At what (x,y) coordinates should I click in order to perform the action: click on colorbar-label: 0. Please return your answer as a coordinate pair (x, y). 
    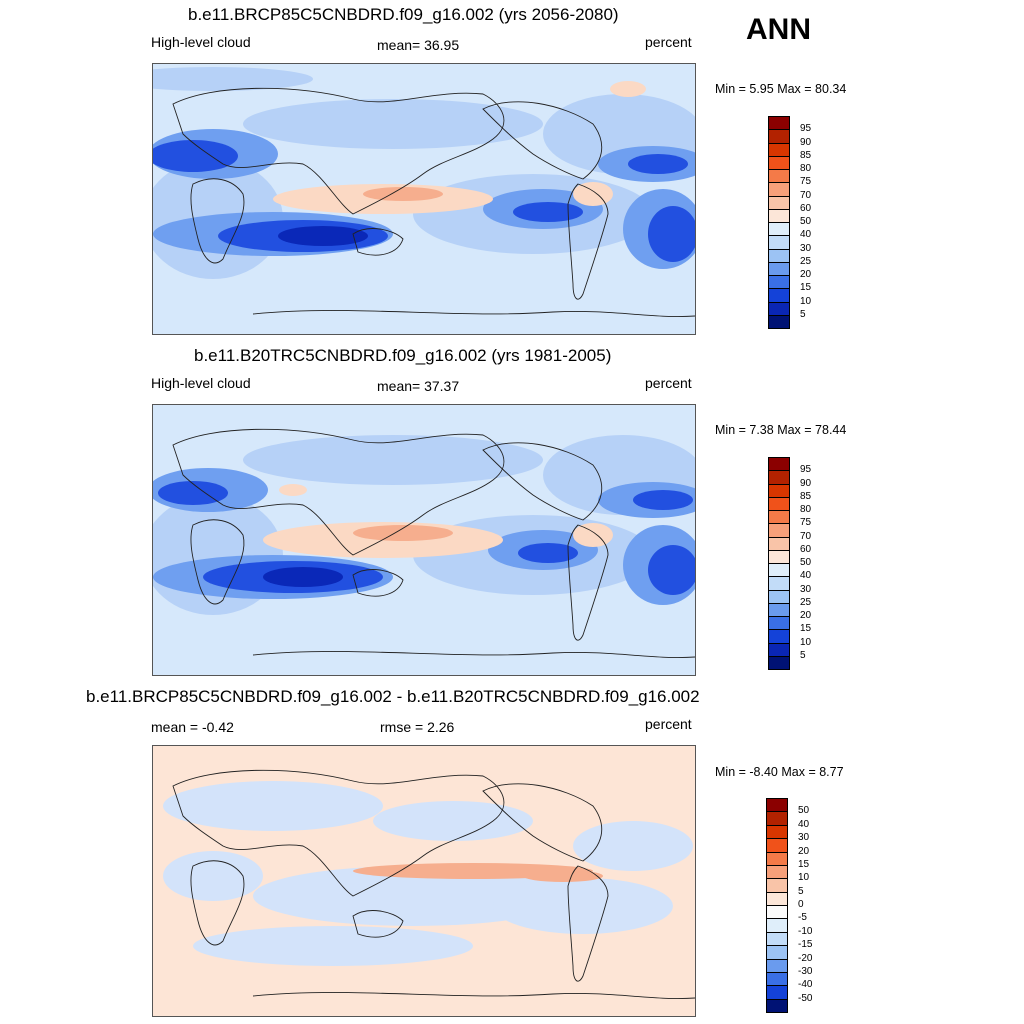
    Looking at the image, I should click on (801, 904).